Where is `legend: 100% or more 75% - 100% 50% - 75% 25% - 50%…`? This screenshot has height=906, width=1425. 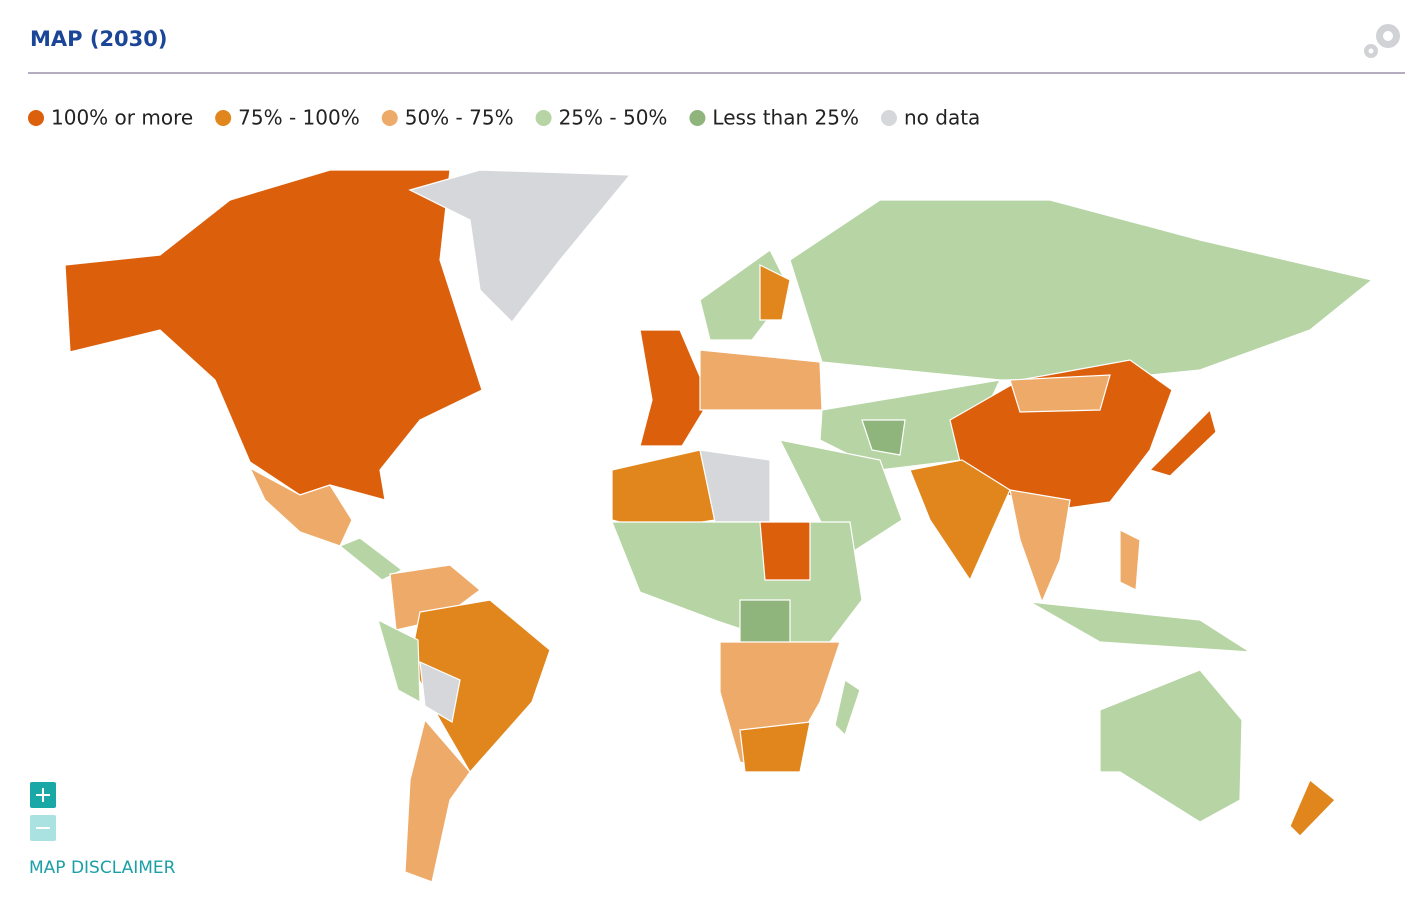
legend: 100% or more 75% - 100% 50% - 75% 25% - 50%… is located at coordinates (504, 118).